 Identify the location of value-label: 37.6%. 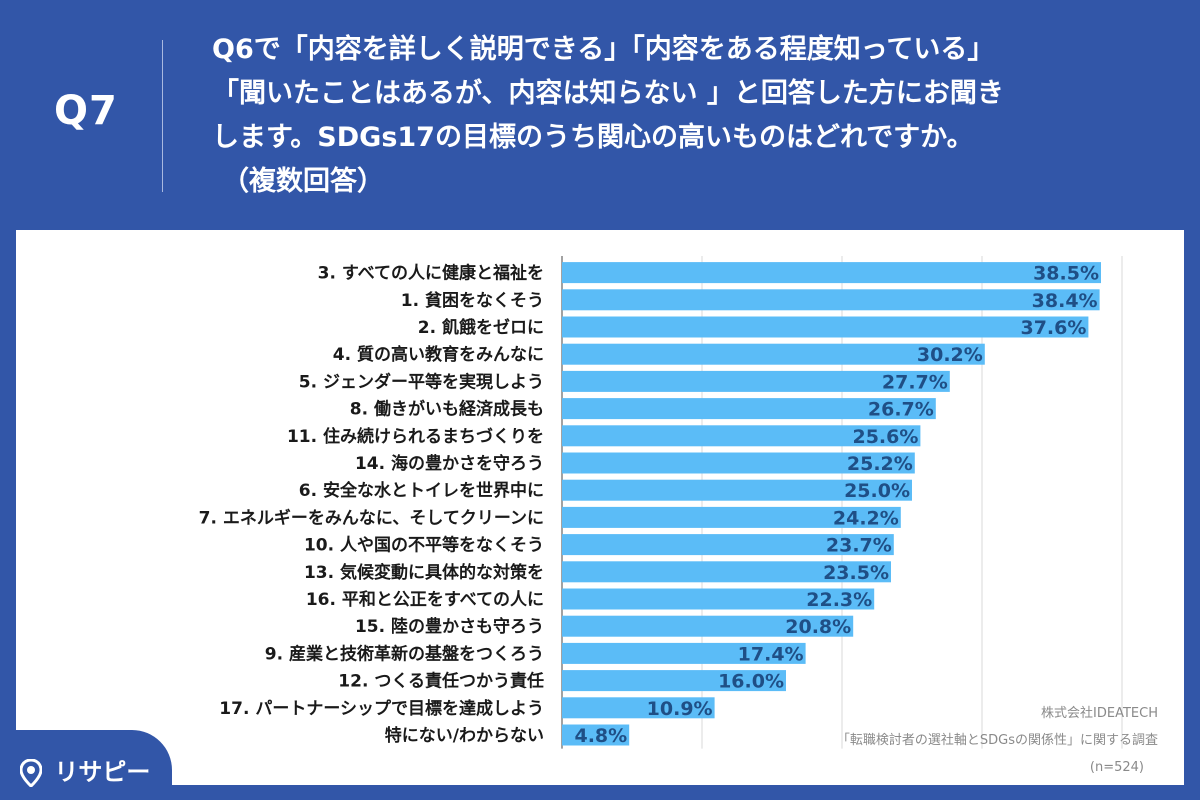
(1053, 328).